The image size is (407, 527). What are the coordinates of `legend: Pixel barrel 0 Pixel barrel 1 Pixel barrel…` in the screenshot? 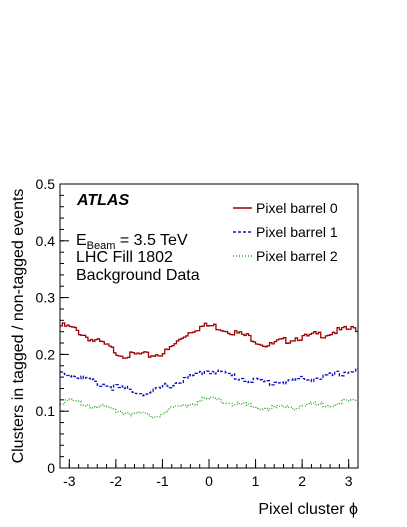 It's located at (285, 232).